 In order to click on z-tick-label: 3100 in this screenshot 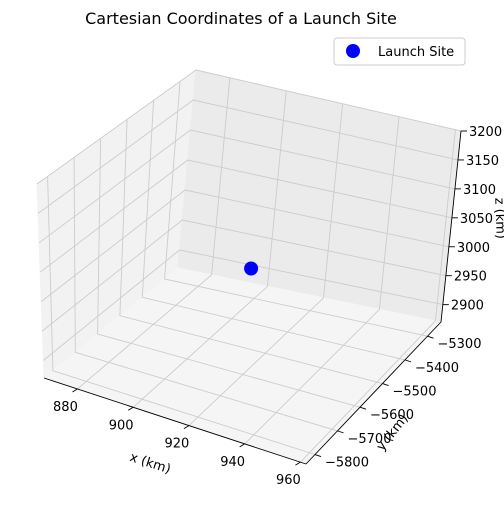, I will do `click(479, 190)`.